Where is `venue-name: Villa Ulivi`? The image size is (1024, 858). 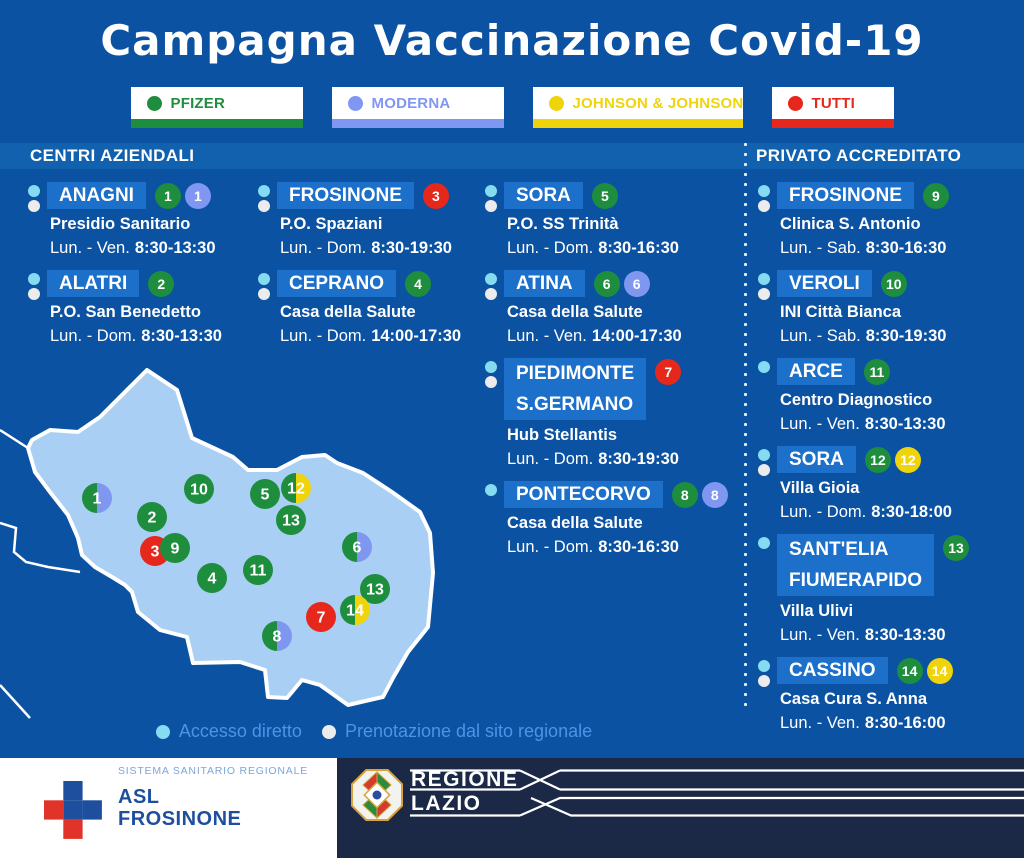 venue-name: Villa Ulivi is located at coordinates (817, 611).